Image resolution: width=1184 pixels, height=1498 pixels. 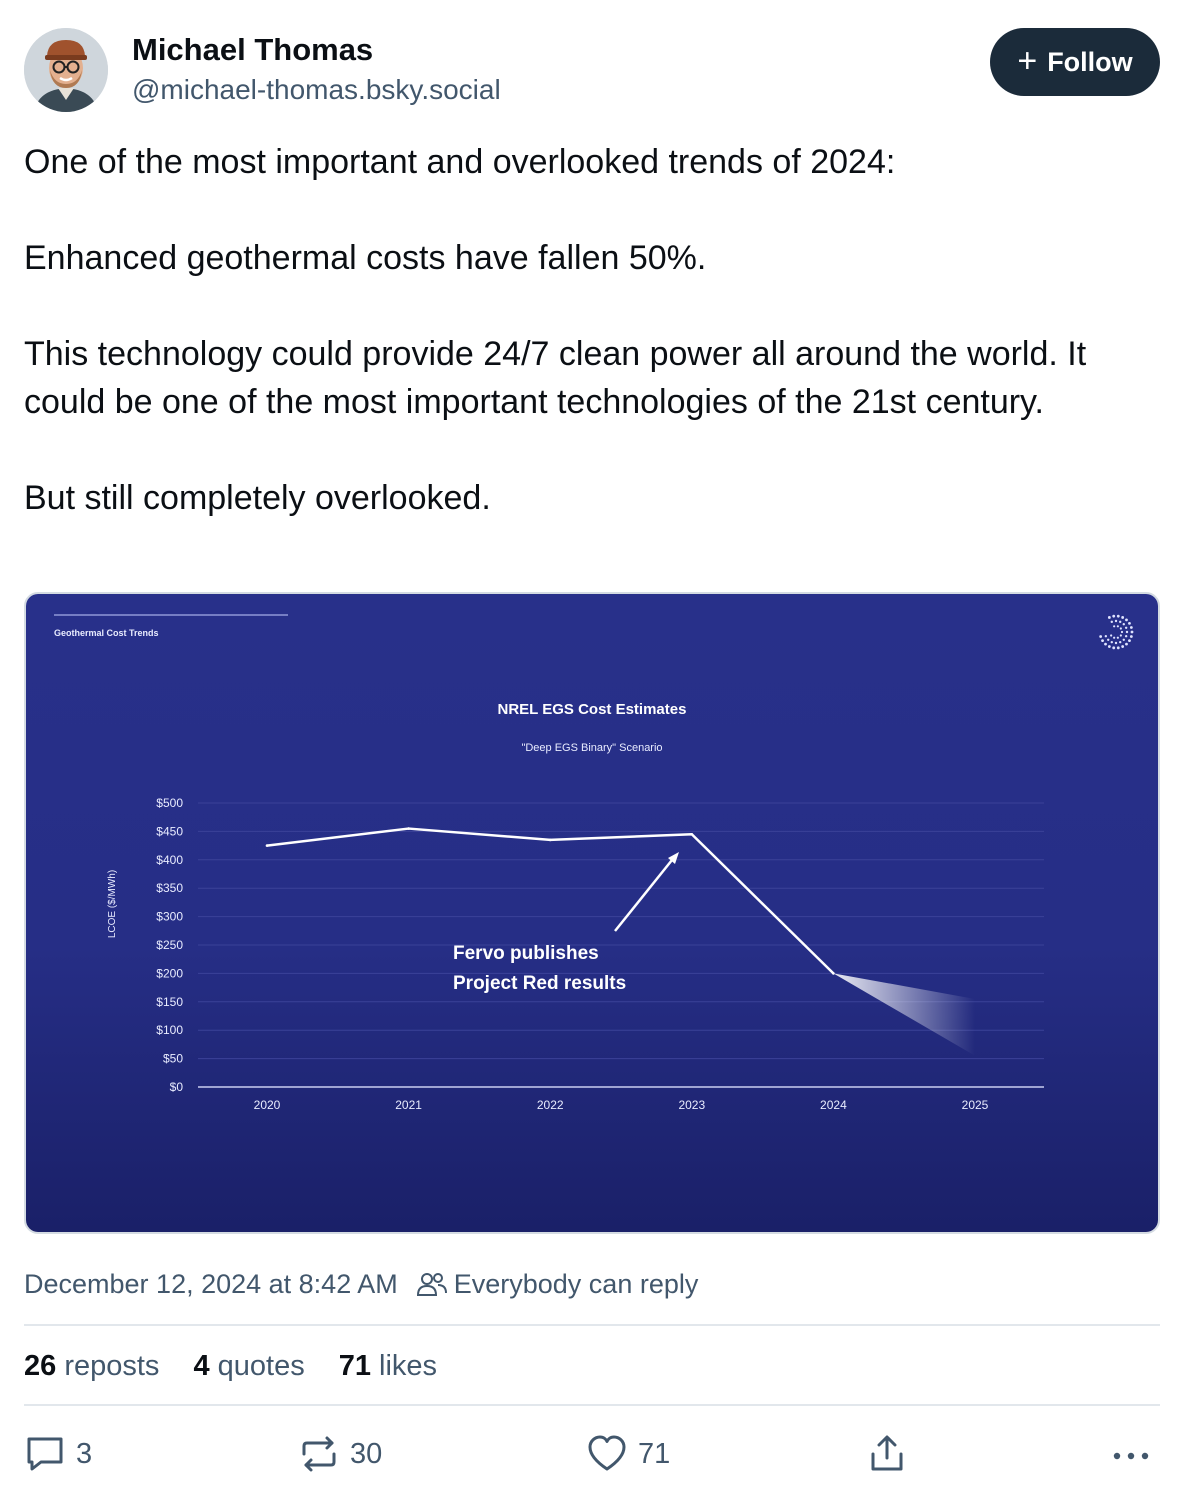 I want to click on repost-count: 30, so click(x=366, y=1453).